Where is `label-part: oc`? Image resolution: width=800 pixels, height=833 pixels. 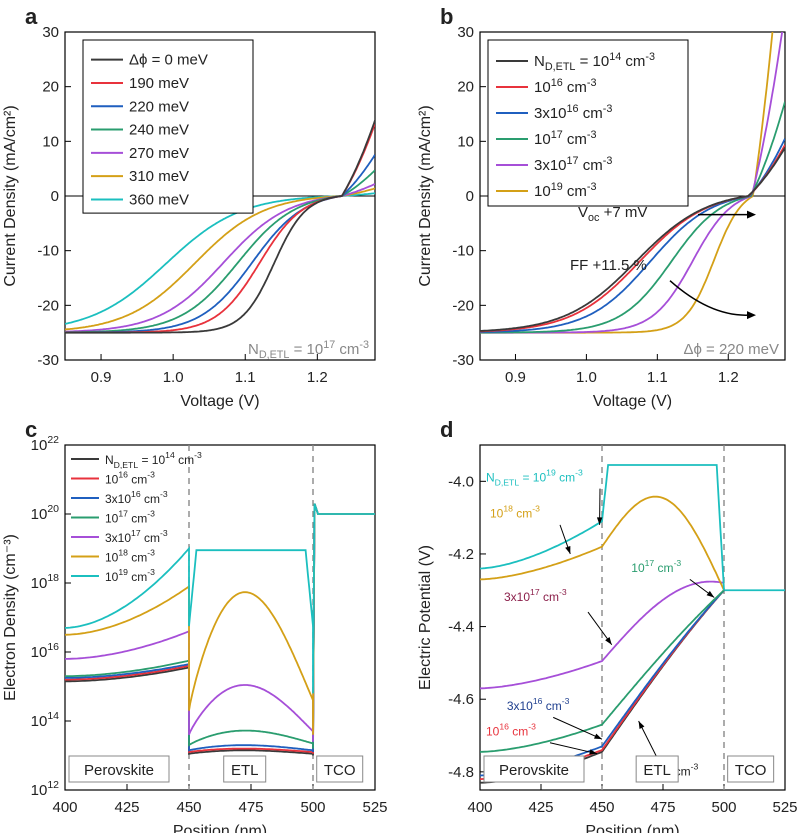 label-part: oc is located at coordinates (594, 218).